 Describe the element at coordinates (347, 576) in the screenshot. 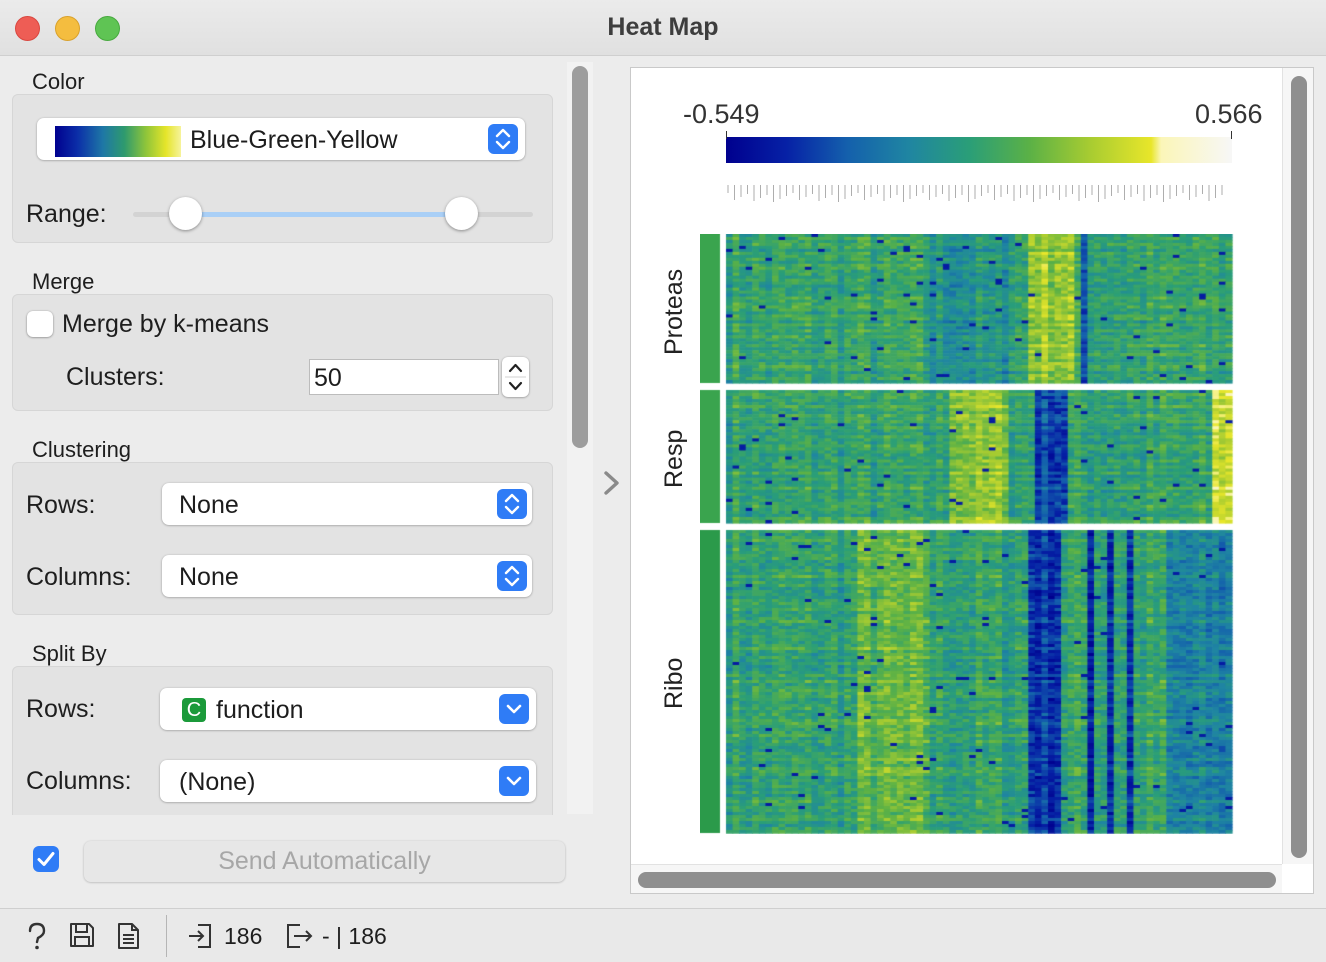

I see `clustering-columns-combo: None` at that location.